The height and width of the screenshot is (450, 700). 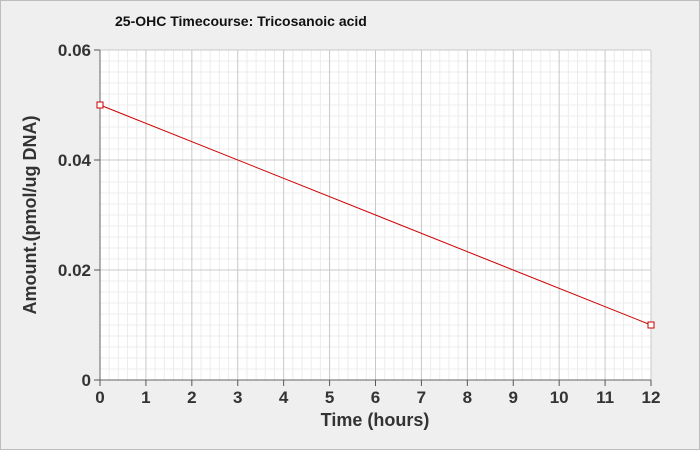 I want to click on x-tick-label: 5, so click(x=329, y=397).